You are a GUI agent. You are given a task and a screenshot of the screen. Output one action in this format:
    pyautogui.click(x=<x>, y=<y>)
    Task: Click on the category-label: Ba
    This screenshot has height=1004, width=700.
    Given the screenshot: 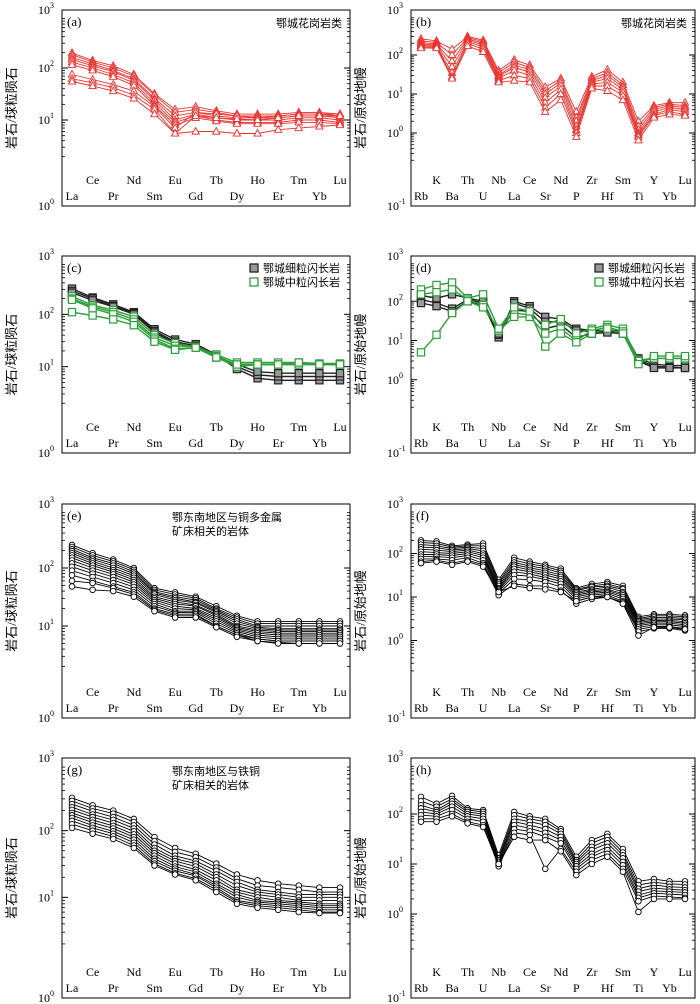 What is the action you would take?
    pyautogui.click(x=452, y=443)
    